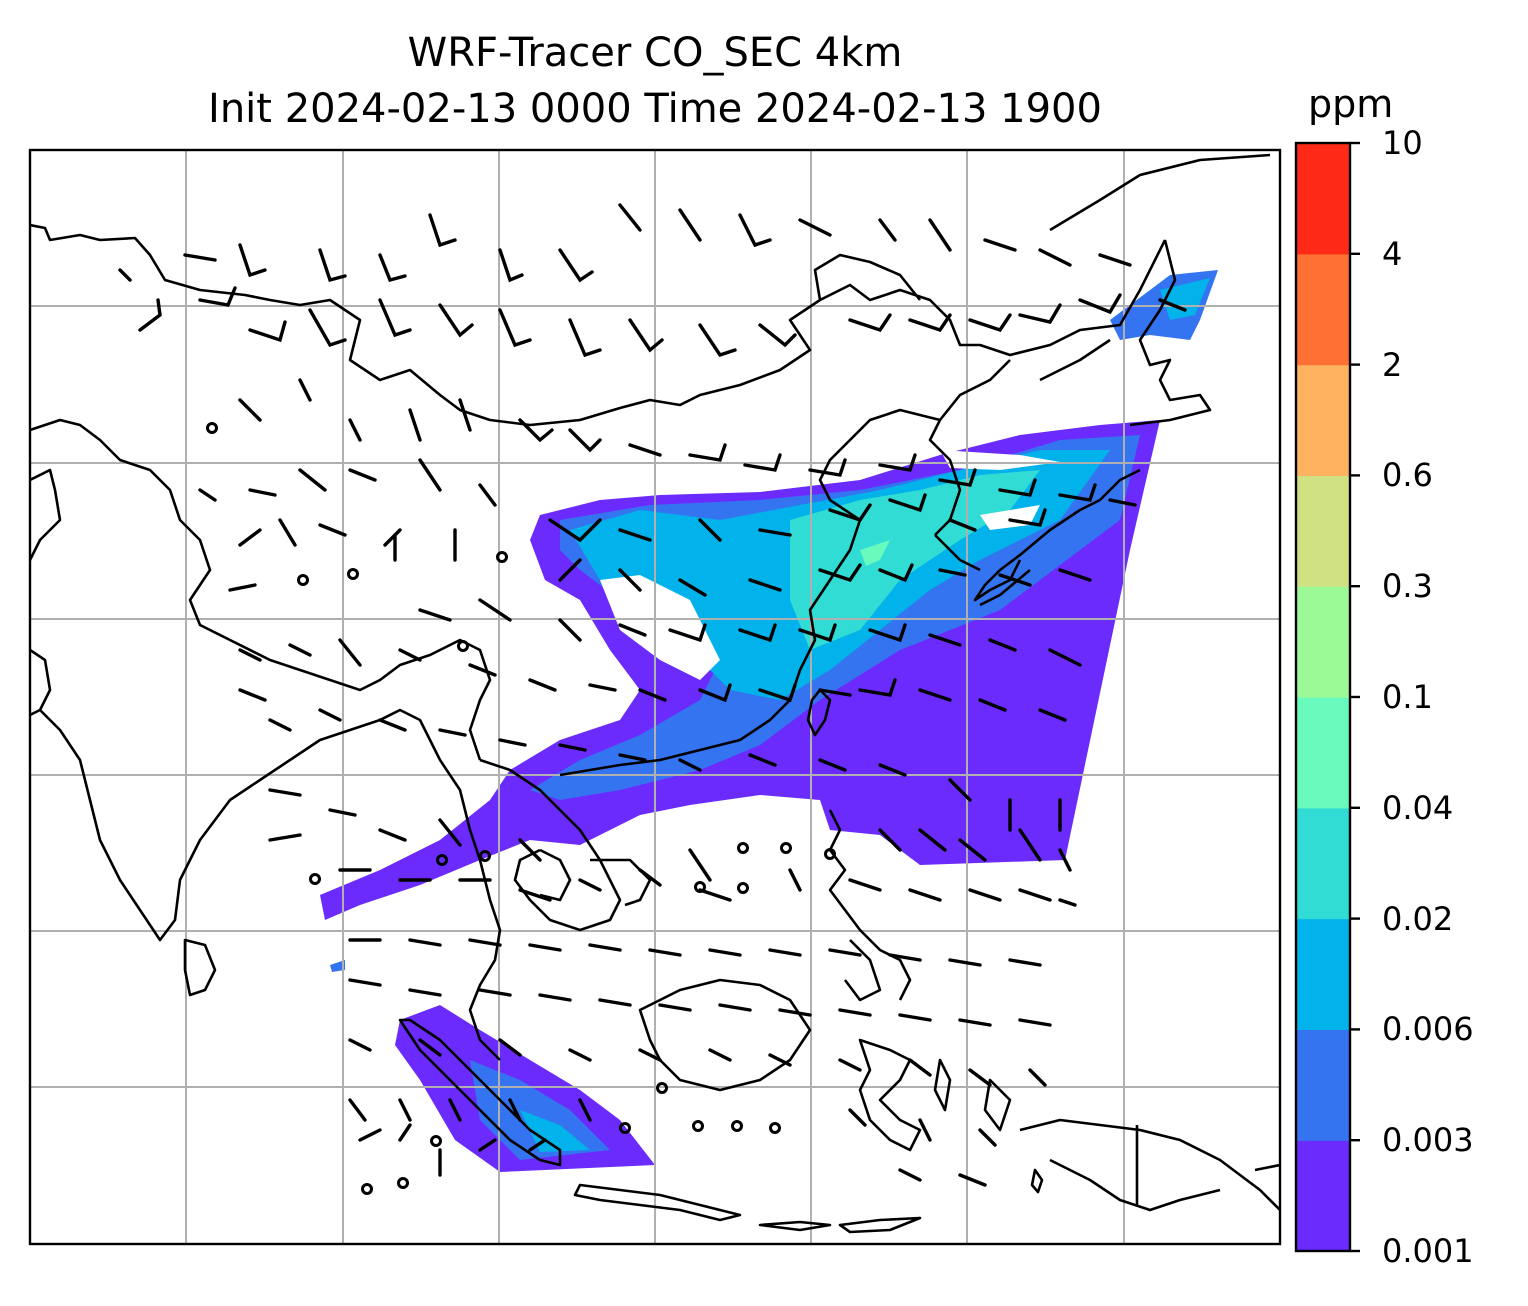  What do you see at coordinates (1392, 253) in the screenshot?
I see `colorbar-tick-label: 4` at bounding box center [1392, 253].